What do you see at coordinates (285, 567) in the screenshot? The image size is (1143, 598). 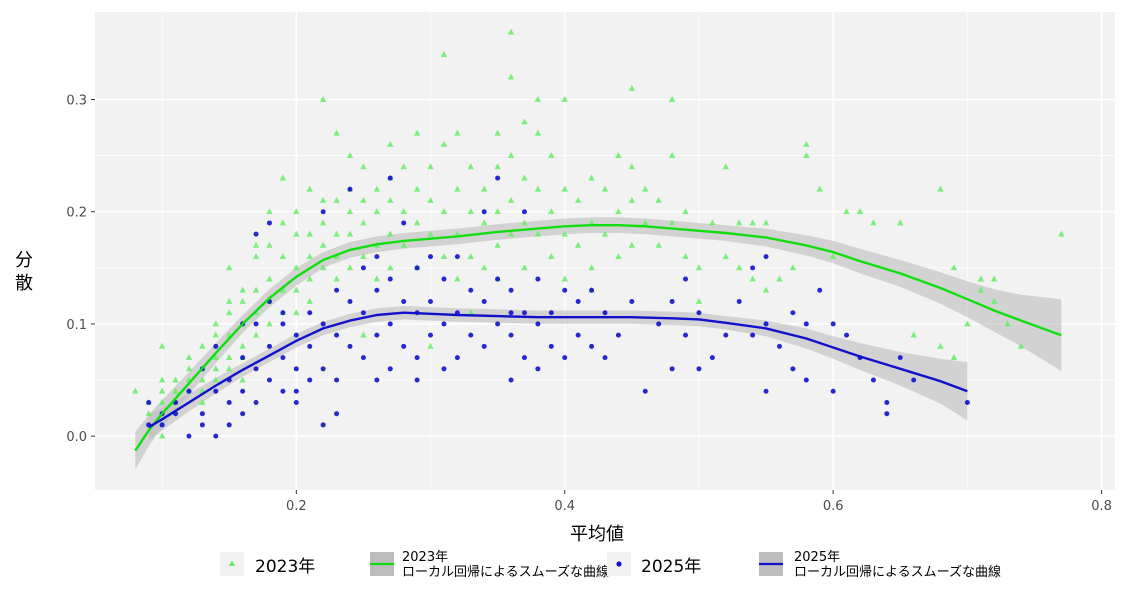 I see `legend-label-2023: 2023年` at bounding box center [285, 567].